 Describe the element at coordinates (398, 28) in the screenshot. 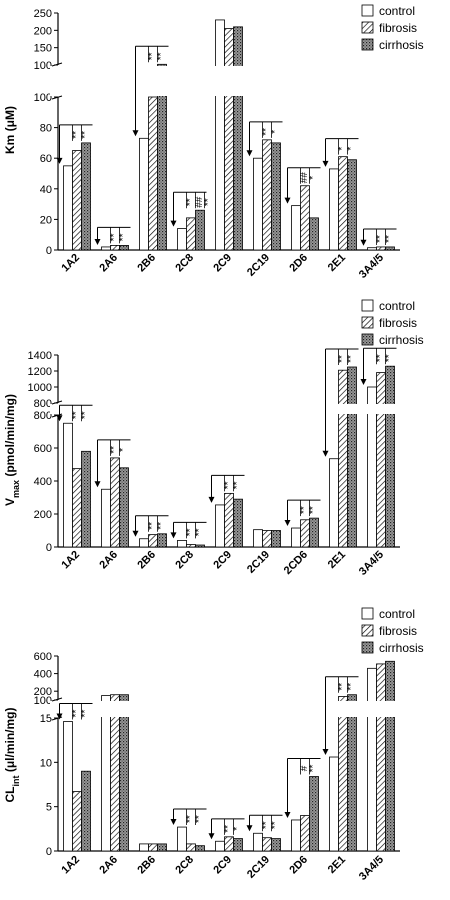

I see `legend-label: fibrosis` at that location.